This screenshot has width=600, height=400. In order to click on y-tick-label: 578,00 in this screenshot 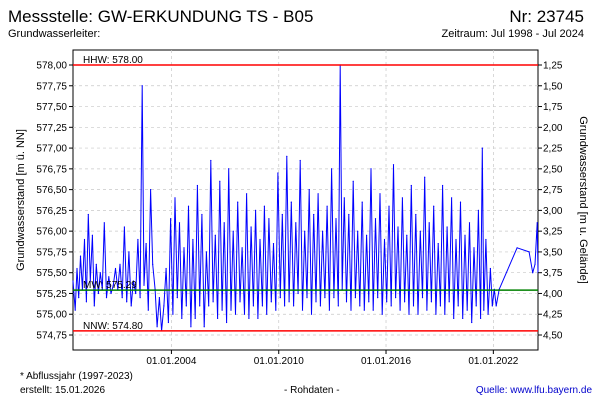, I will do `click(51, 66)`.